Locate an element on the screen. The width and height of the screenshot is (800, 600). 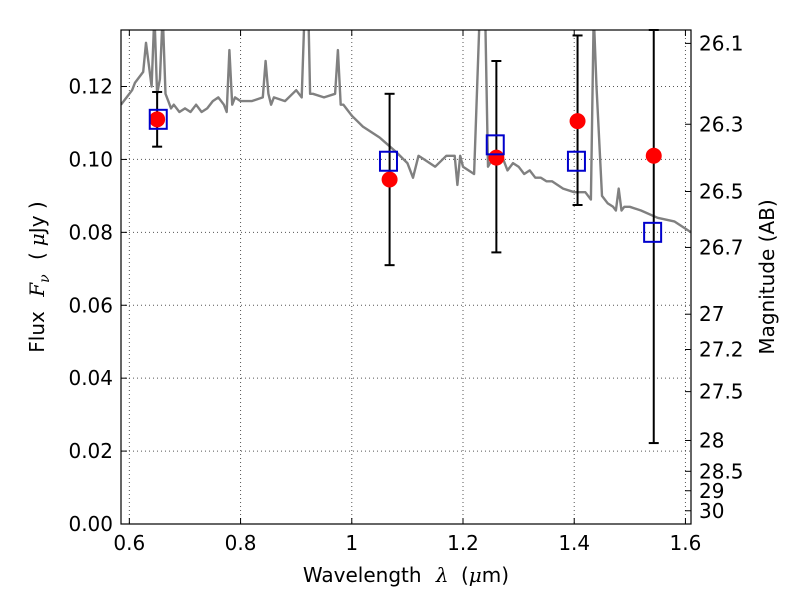
x-axis-label-unit-open: ( is located at coordinates (465, 575).